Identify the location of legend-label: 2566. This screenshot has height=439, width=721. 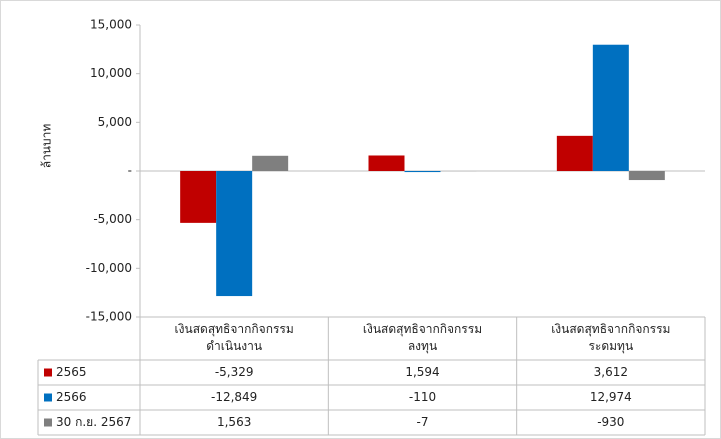
(71, 397).